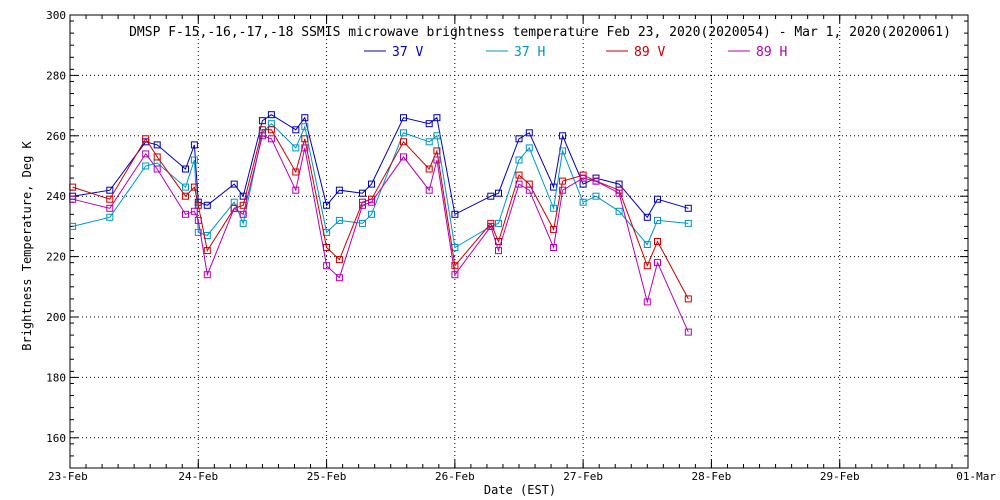 Image resolution: width=1000 pixels, height=500 pixels. I want to click on y-tick-label: 240, so click(56, 196).